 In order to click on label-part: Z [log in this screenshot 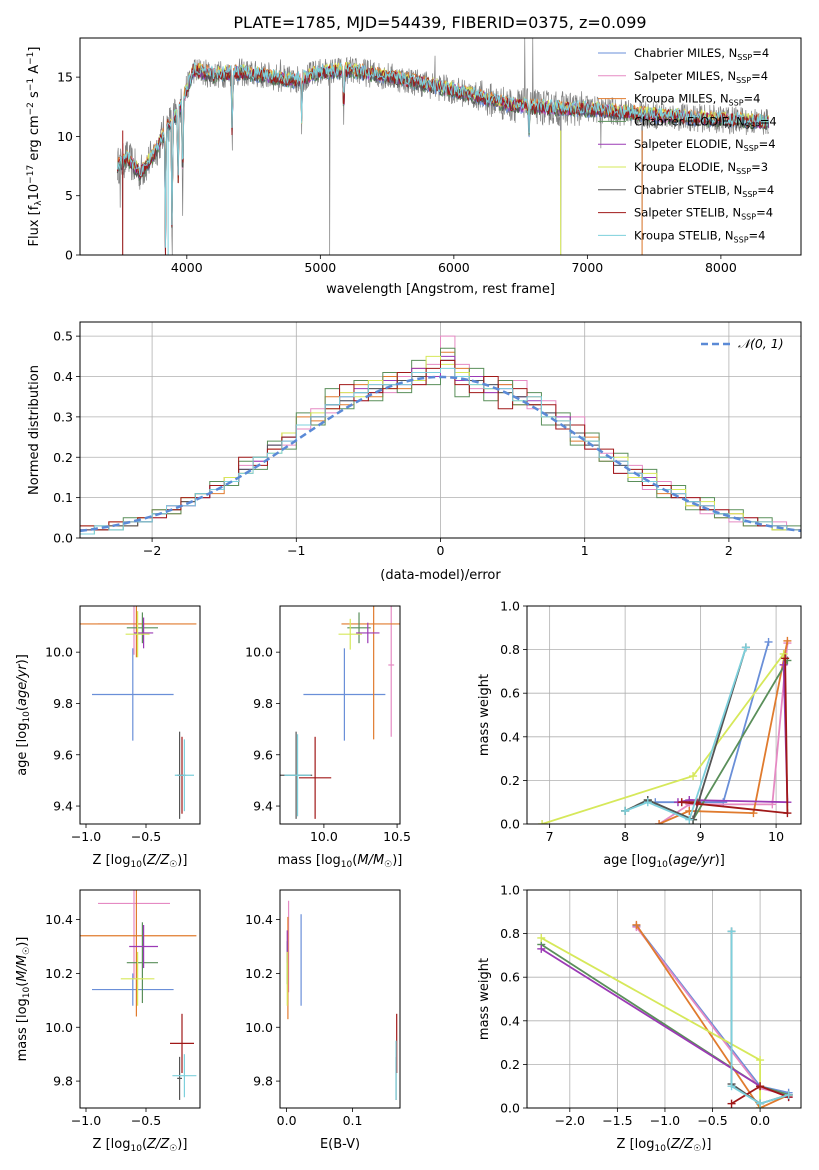, I will do `click(636, 1144)`.